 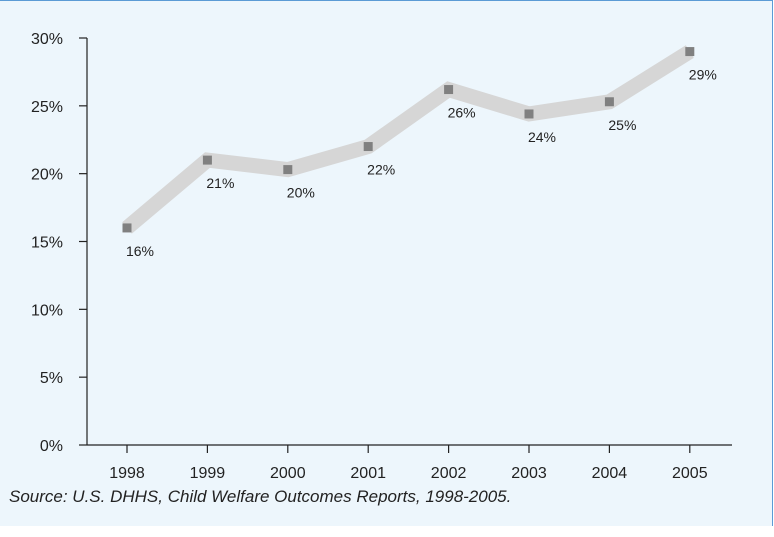 What do you see at coordinates (208, 473) in the screenshot?
I see `x-tick-label: 1999` at bounding box center [208, 473].